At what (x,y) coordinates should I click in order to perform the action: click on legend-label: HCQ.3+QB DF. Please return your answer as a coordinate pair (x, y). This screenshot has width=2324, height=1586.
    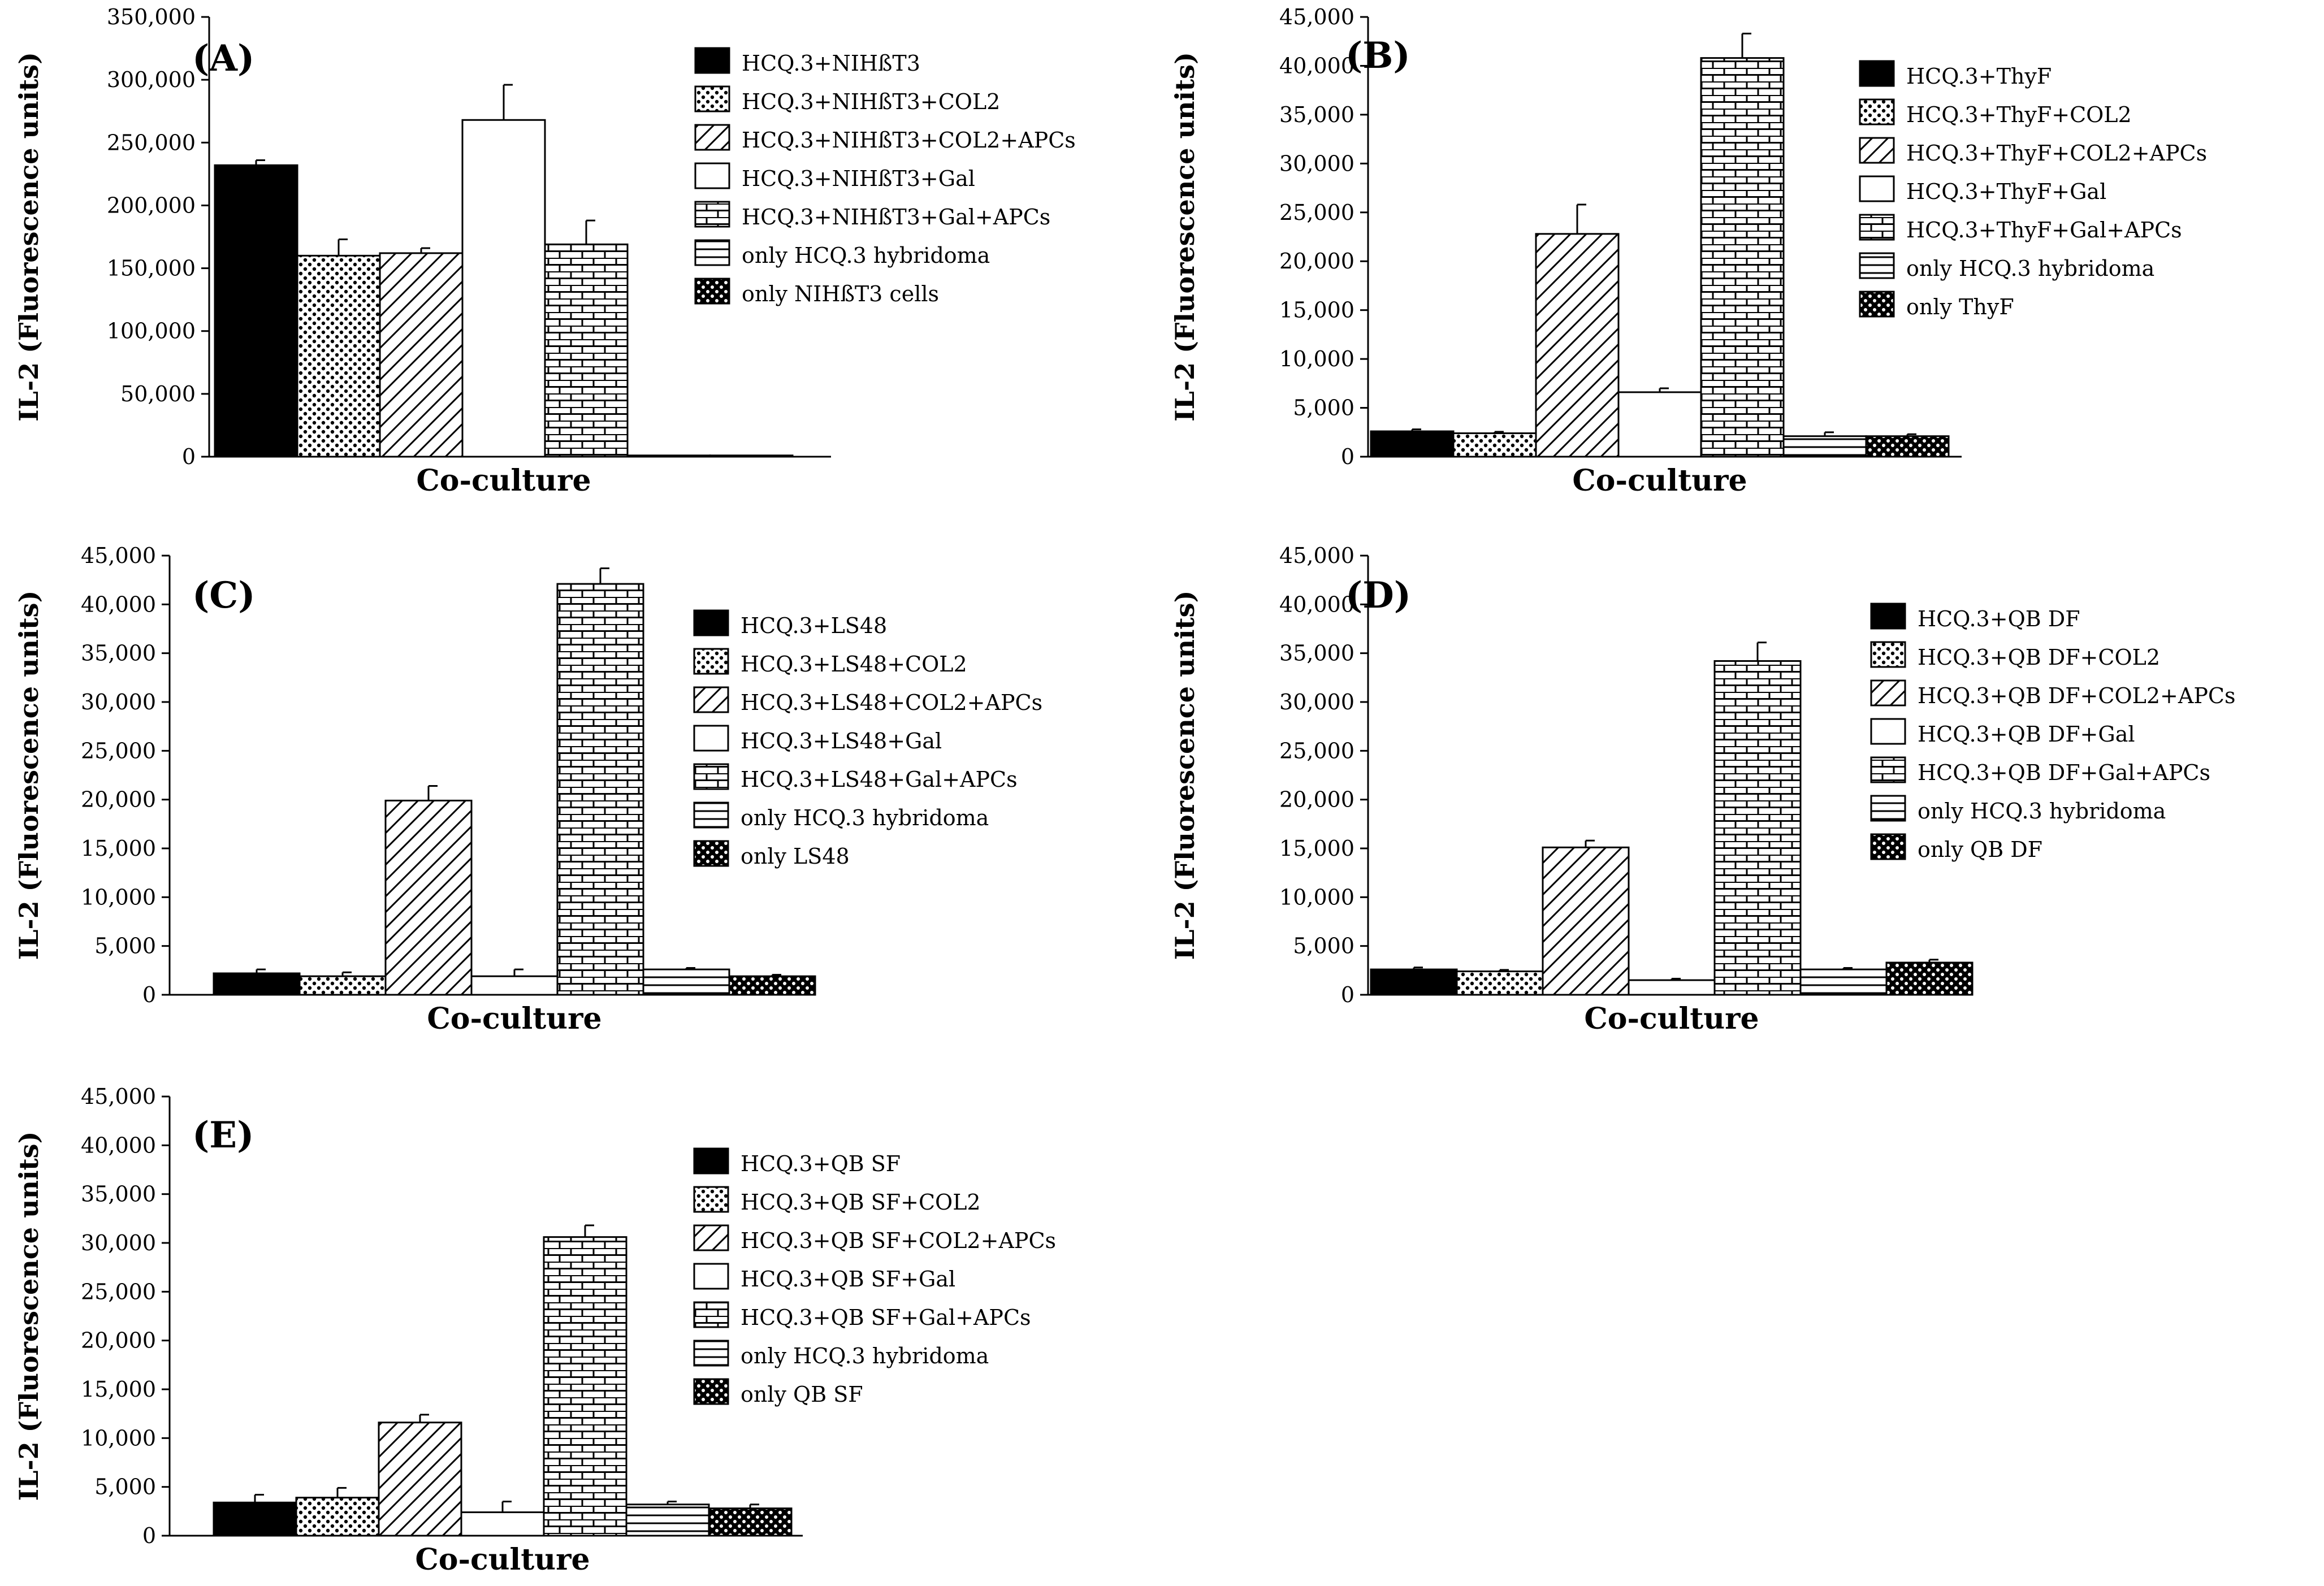
    Looking at the image, I should click on (1999, 618).